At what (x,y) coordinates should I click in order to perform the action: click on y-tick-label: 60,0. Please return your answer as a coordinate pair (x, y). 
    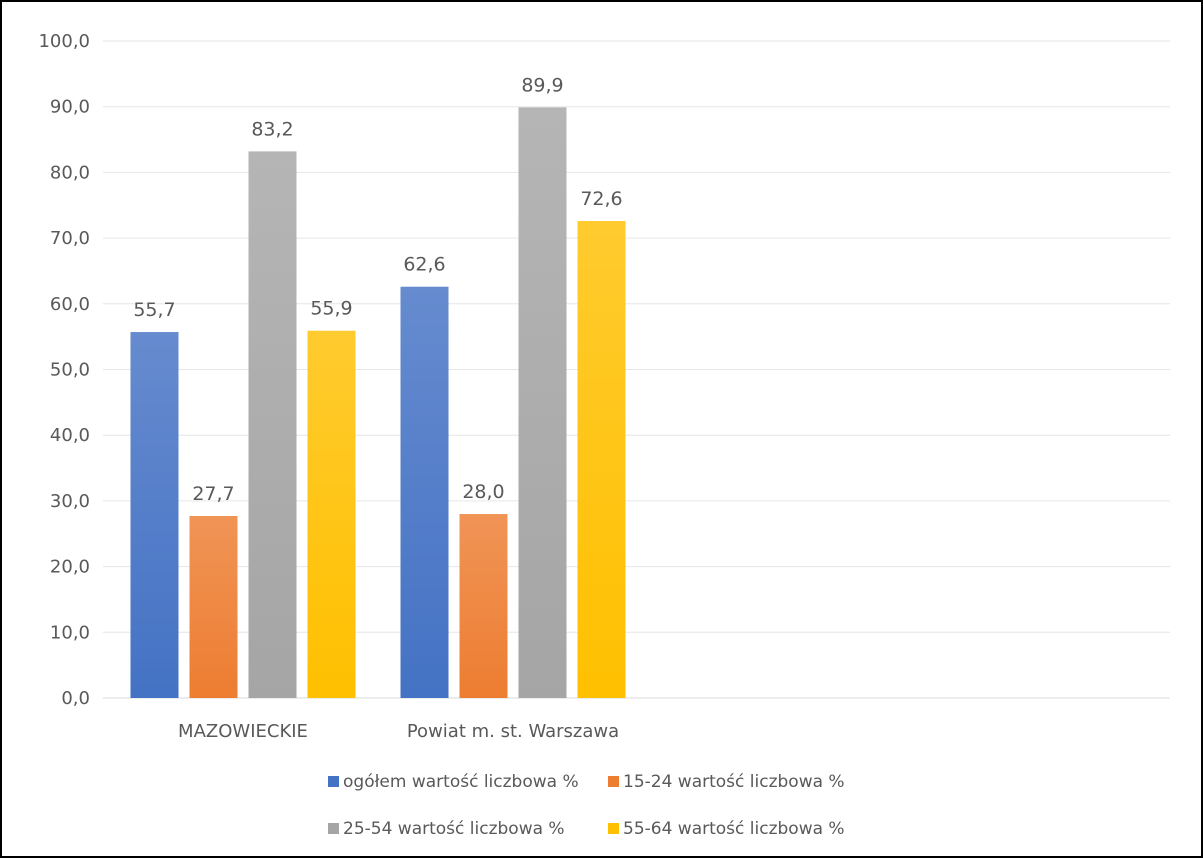
    Looking at the image, I should click on (70, 304).